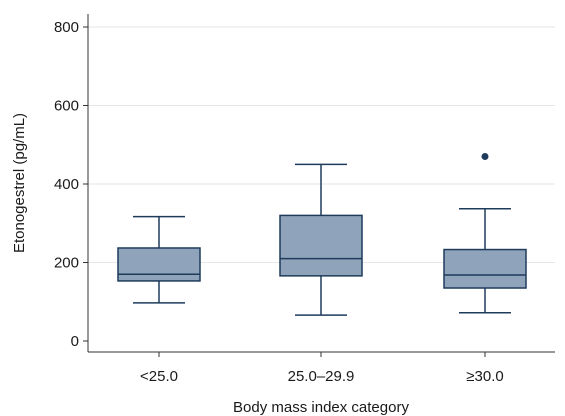 Image resolution: width=565 pixels, height=416 pixels. I want to click on y-tick-label: 0, so click(75, 341).